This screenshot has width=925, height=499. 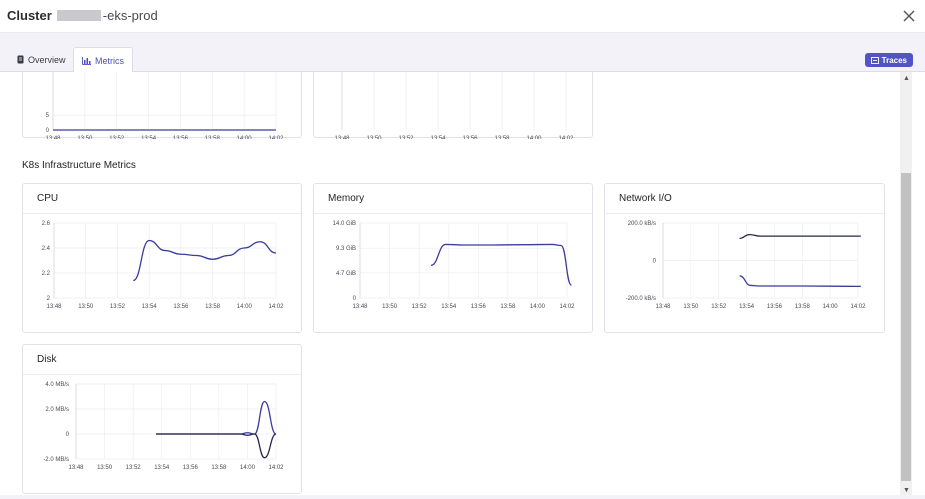 I want to click on y-tick-label: 2, so click(x=49, y=299).